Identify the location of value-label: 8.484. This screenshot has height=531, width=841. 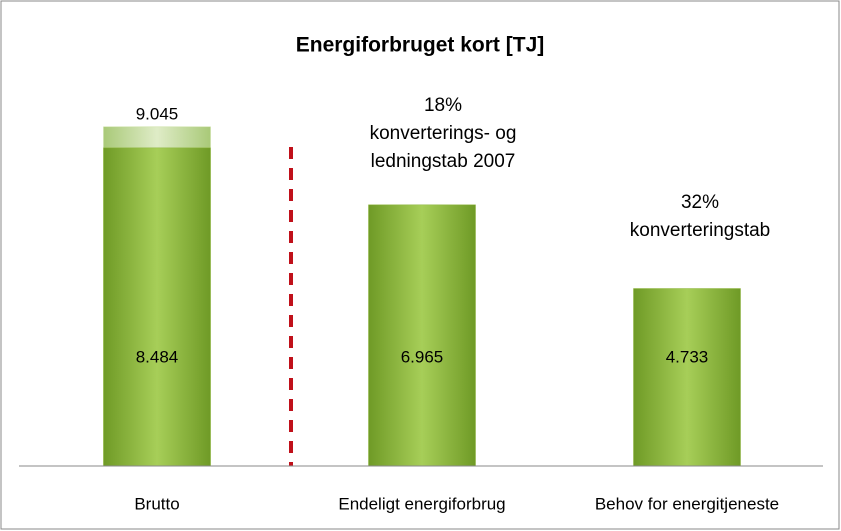
(157, 356).